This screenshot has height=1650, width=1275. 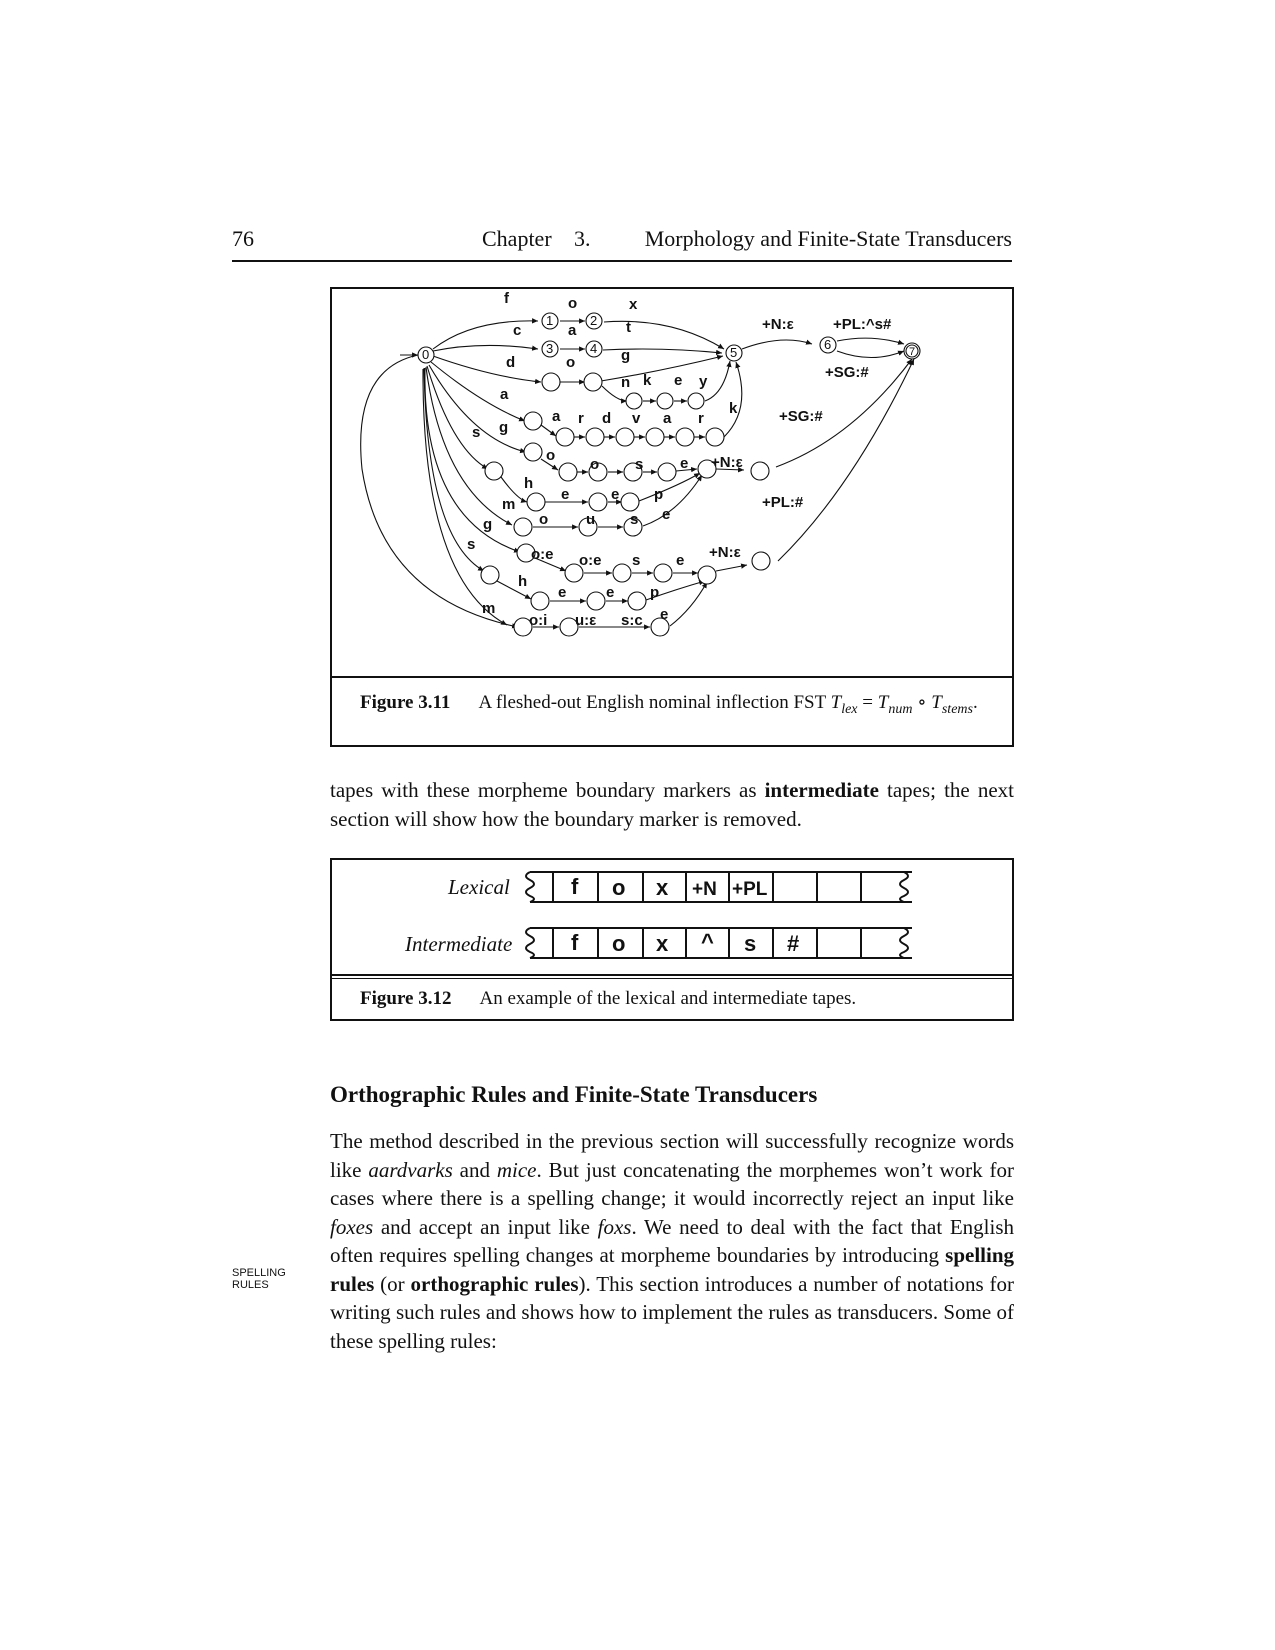 What do you see at coordinates (538, 620) in the screenshot?
I see `arc-label: o:i` at bounding box center [538, 620].